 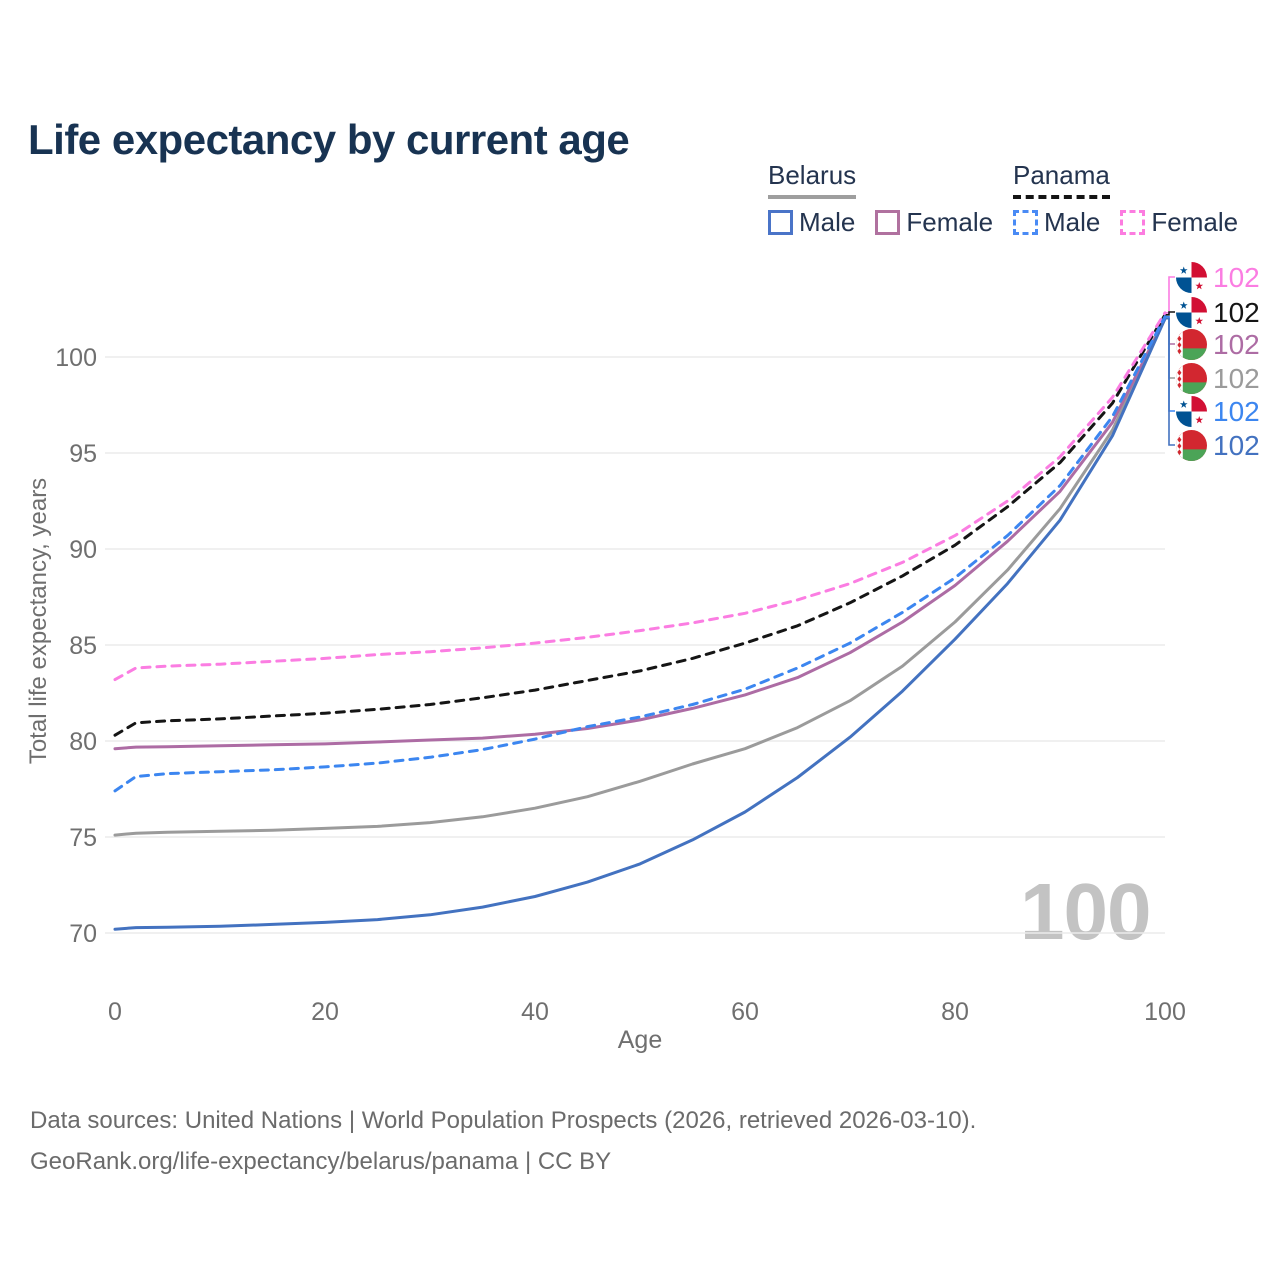 I want to click on legend-item-belarus-female: Female, so click(x=934, y=222).